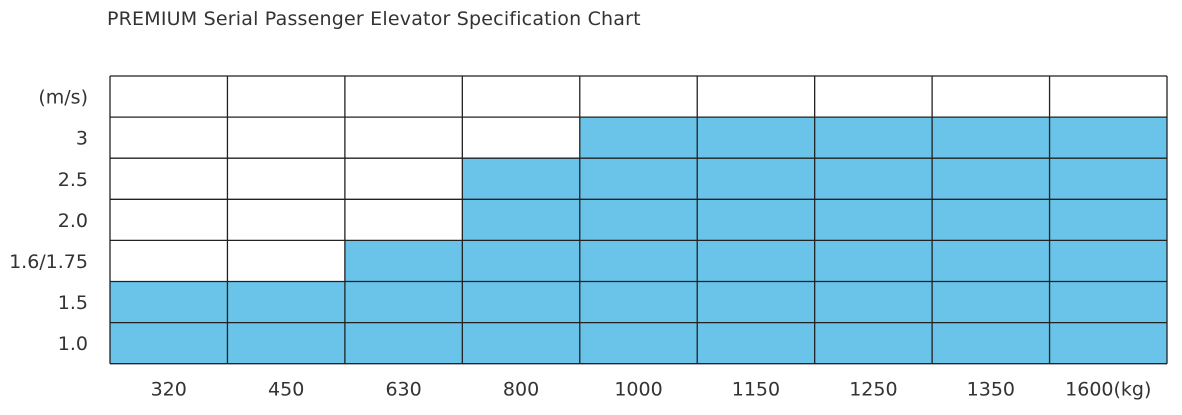 The image size is (1182, 415). I want to click on cell-1.0-450, so click(286, 343).